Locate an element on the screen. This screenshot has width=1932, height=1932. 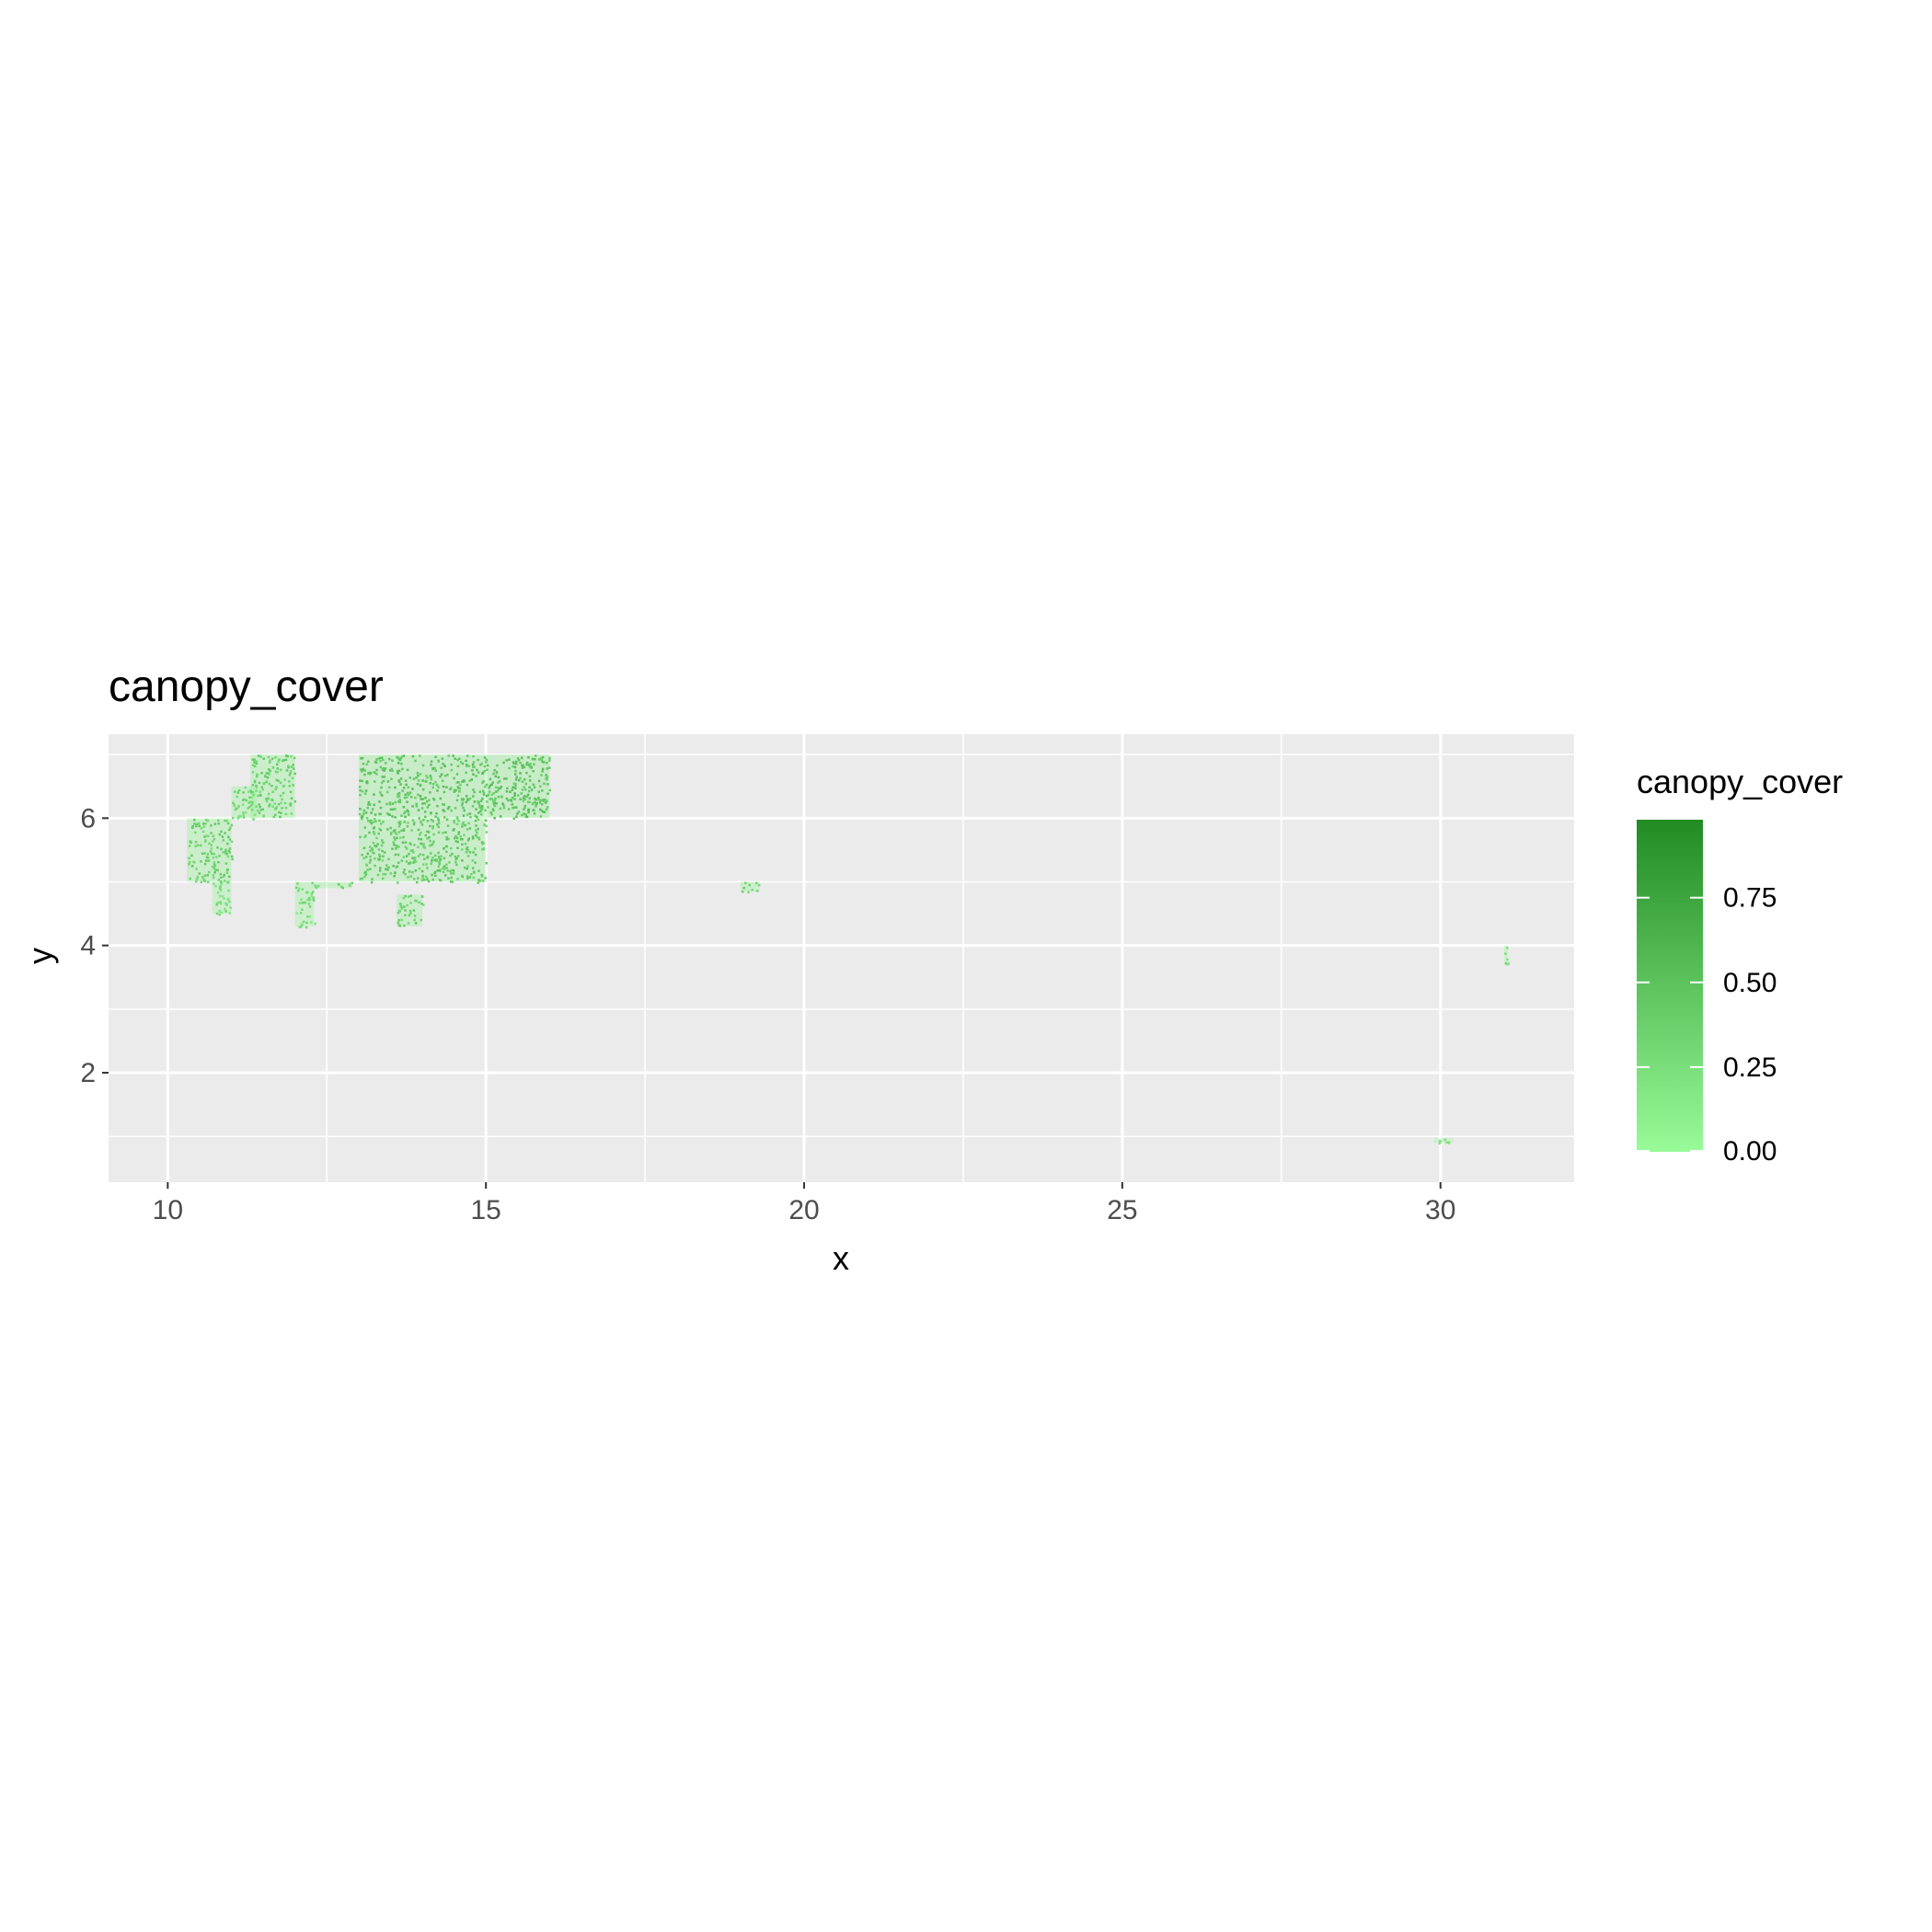
x-tick-label: 20 is located at coordinates (803, 1210).